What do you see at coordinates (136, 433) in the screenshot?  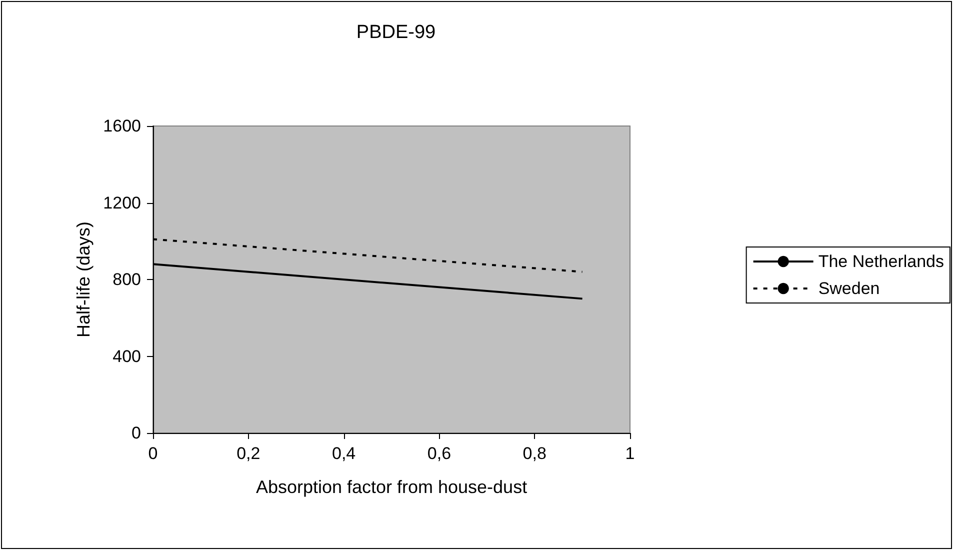 I see `y-tick-label: 0` at bounding box center [136, 433].